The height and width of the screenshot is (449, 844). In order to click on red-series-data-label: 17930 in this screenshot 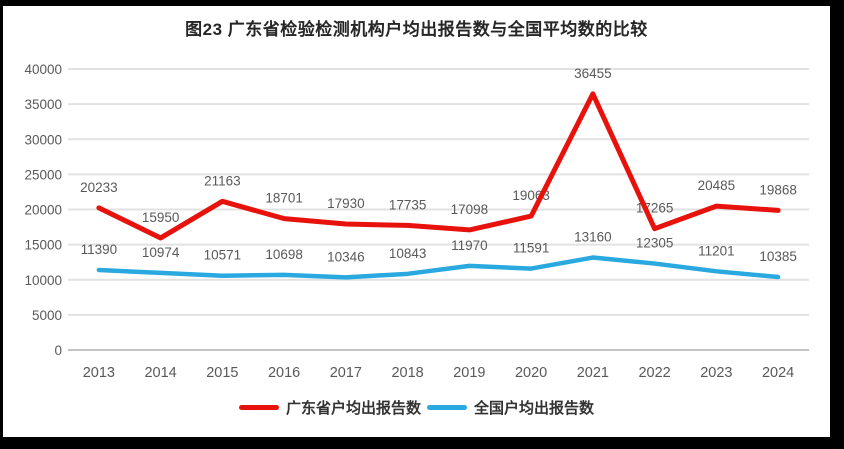, I will do `click(346, 203)`.